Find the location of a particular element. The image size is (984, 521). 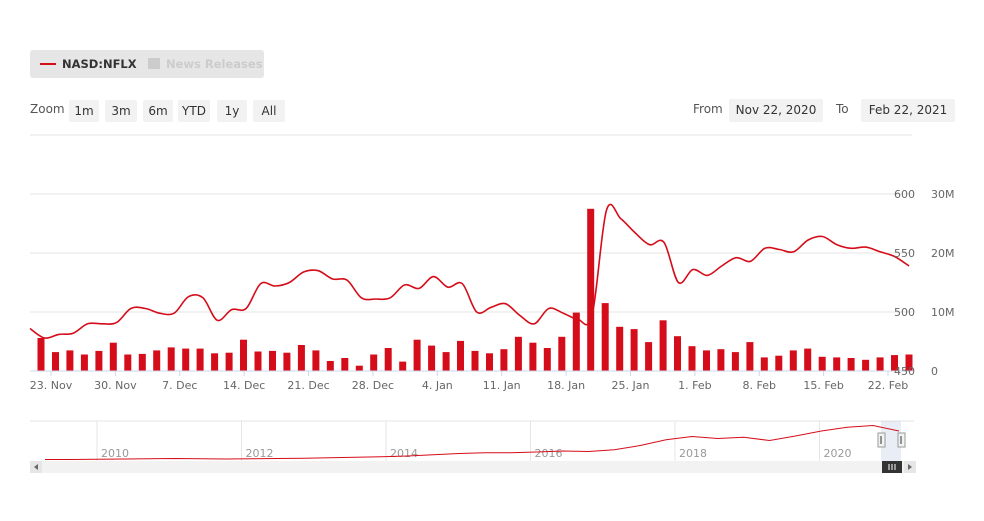

zoom-button-all: All is located at coordinates (269, 111).